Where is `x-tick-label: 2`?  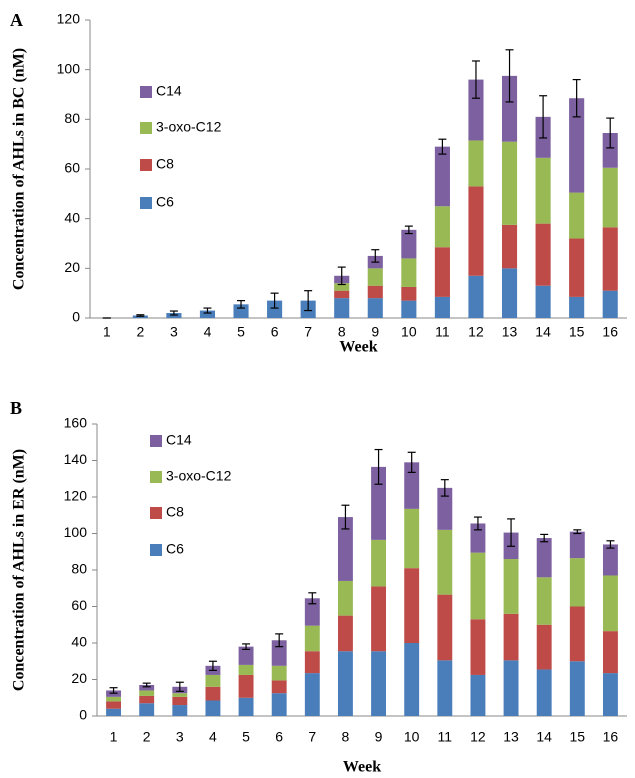
x-tick-label: 2 is located at coordinates (147, 737).